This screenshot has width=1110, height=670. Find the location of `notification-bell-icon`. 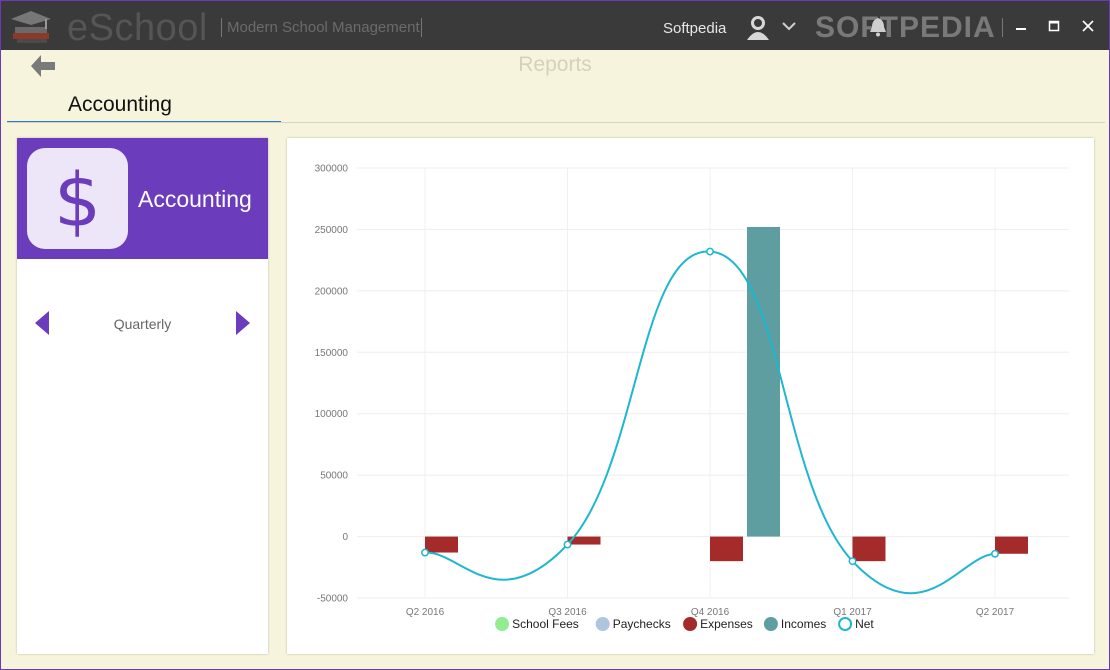

notification-bell-icon is located at coordinates (878, 27).